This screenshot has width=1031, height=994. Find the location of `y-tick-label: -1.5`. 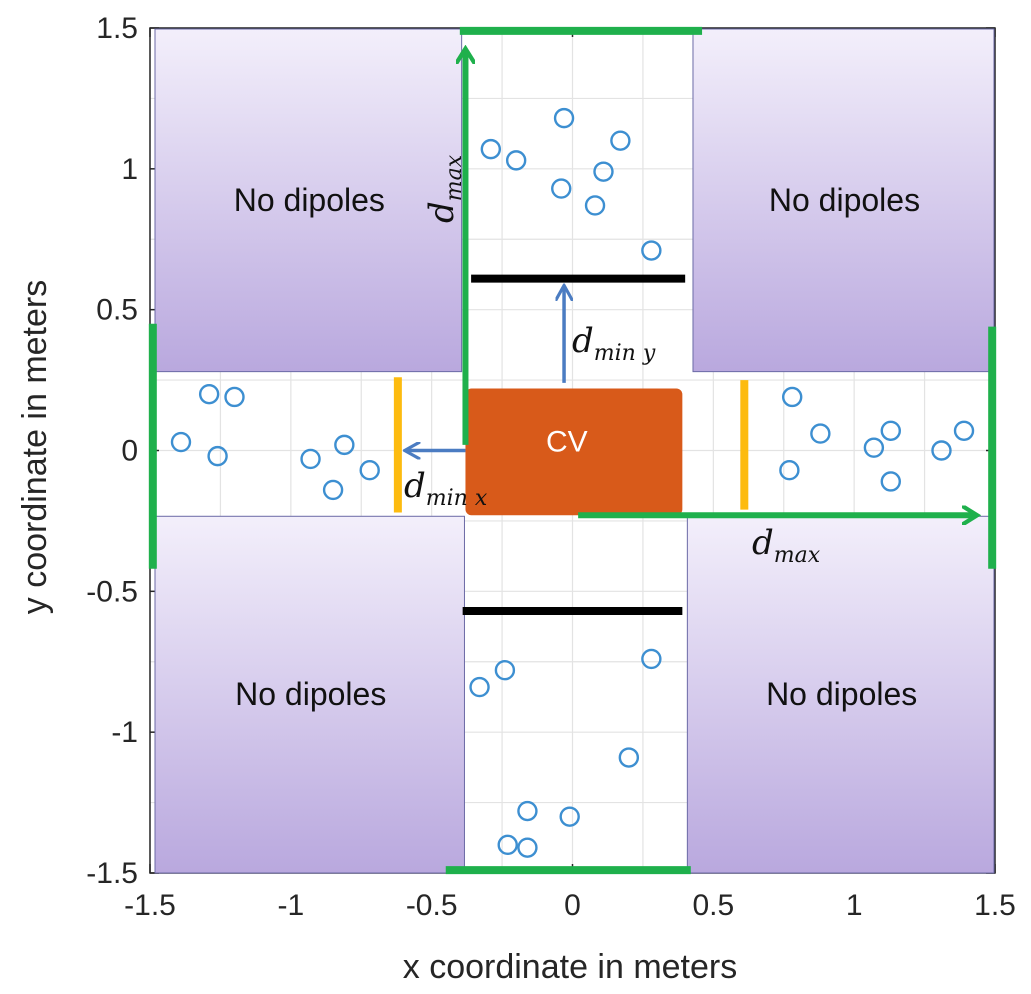

y-tick-label: -1.5 is located at coordinates (112, 873).